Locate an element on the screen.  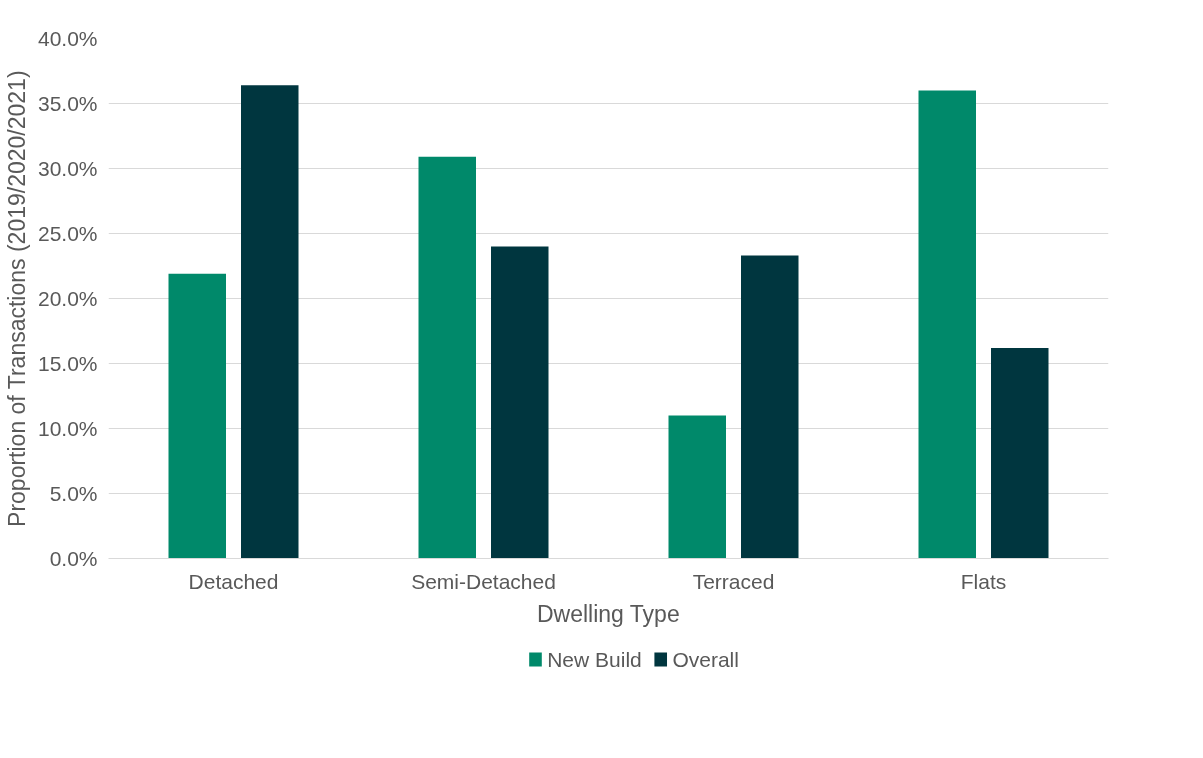
y-tick-label: 40.0% is located at coordinates (67, 38).